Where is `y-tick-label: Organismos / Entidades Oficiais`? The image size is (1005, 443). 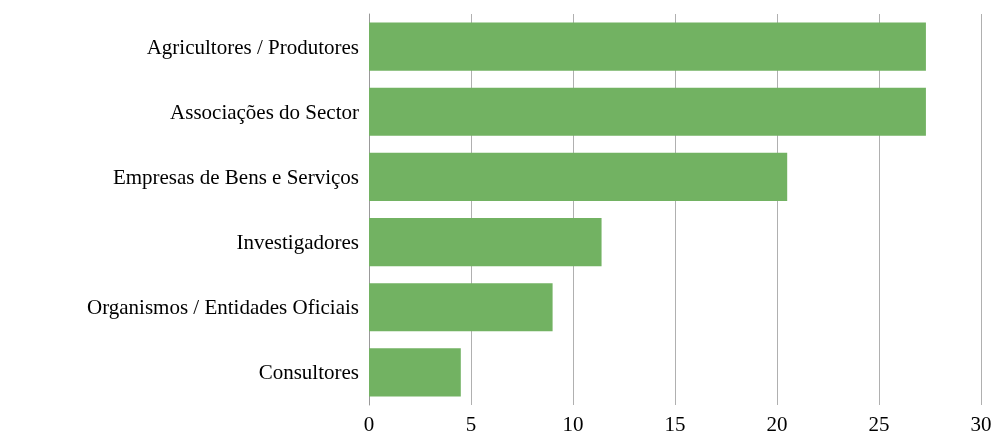
y-tick-label: Organismos / Entidades Oficiais is located at coordinates (223, 307).